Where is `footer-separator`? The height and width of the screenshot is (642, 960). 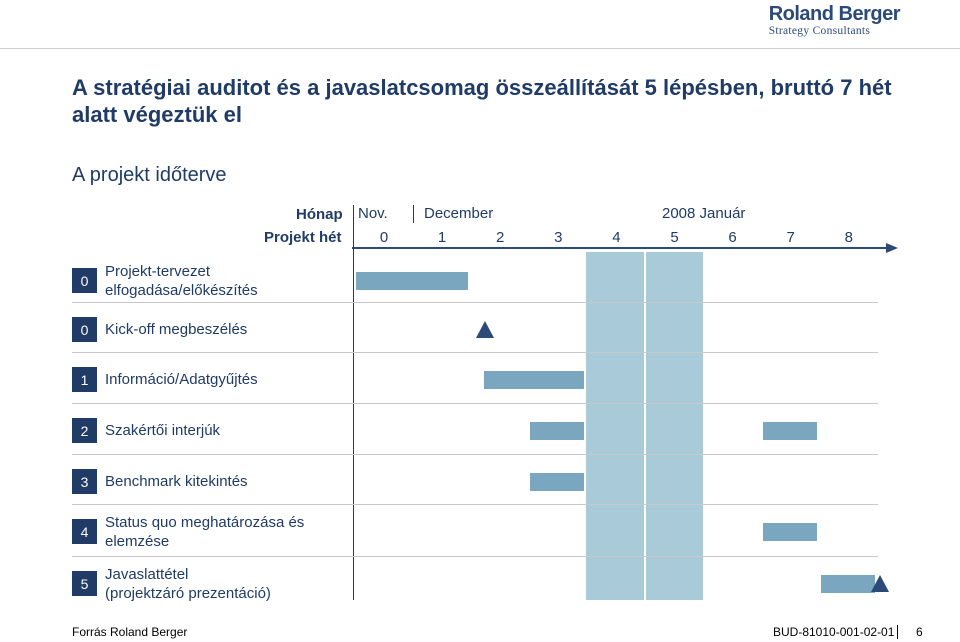
footer-separator is located at coordinates (897, 632).